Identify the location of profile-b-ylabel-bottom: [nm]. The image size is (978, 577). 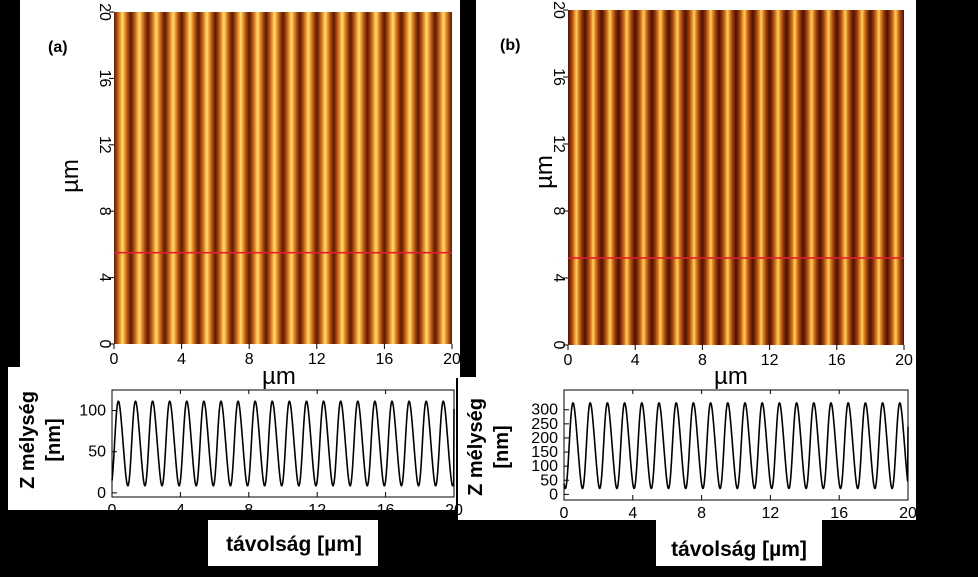
(502, 446).